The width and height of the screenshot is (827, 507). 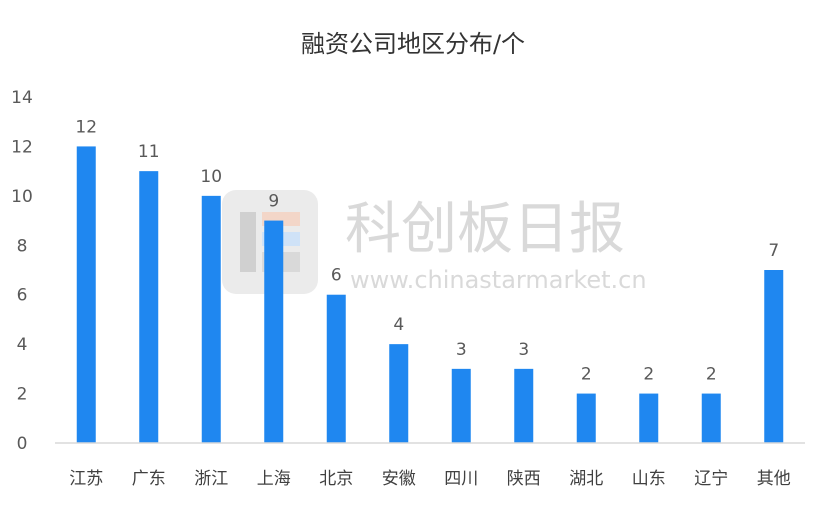 I want to click on data-label: 7, so click(x=773, y=251).